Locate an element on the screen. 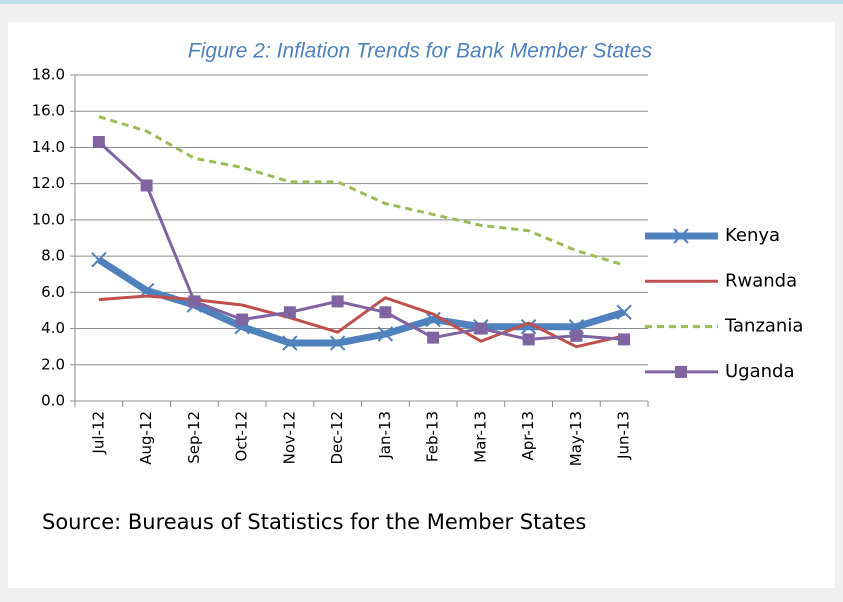 This screenshot has width=843, height=602. y-tick-label: 14.0 is located at coordinates (48, 147).